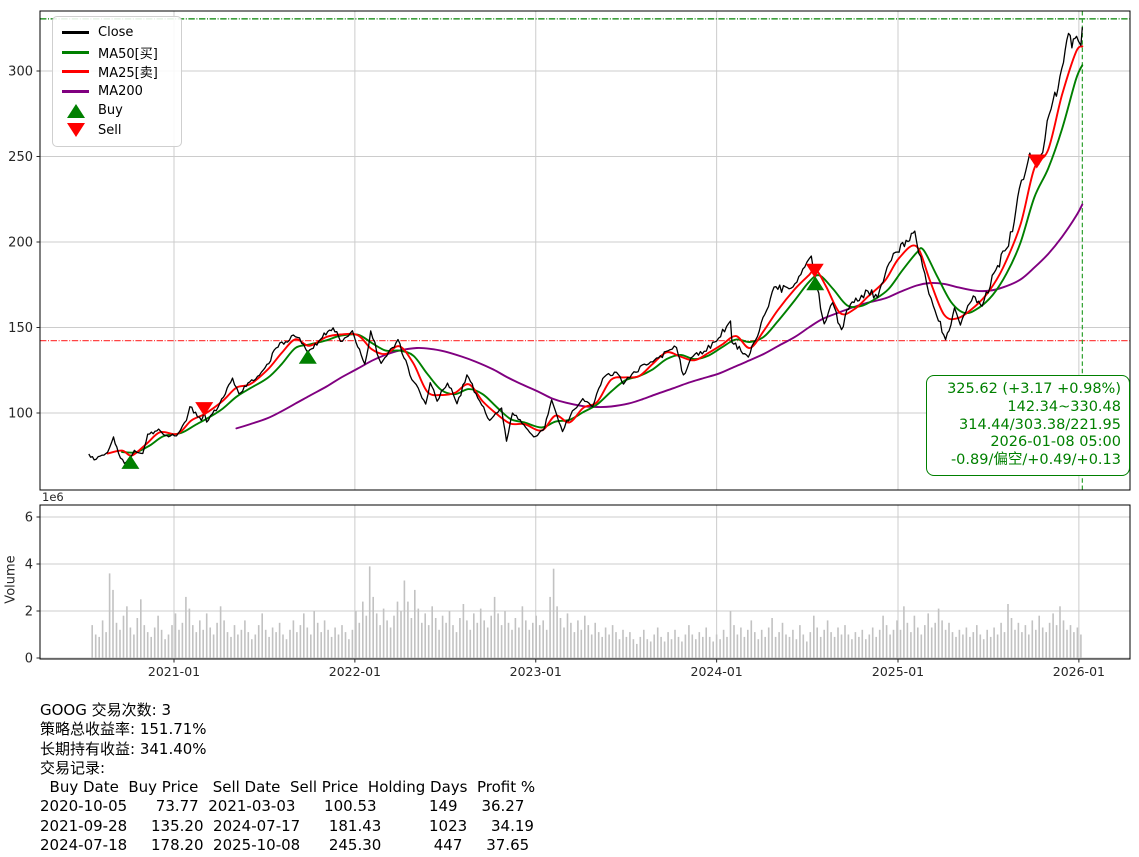  What do you see at coordinates (20, 328) in the screenshot?
I see `tick-label: 150` at bounding box center [20, 328].